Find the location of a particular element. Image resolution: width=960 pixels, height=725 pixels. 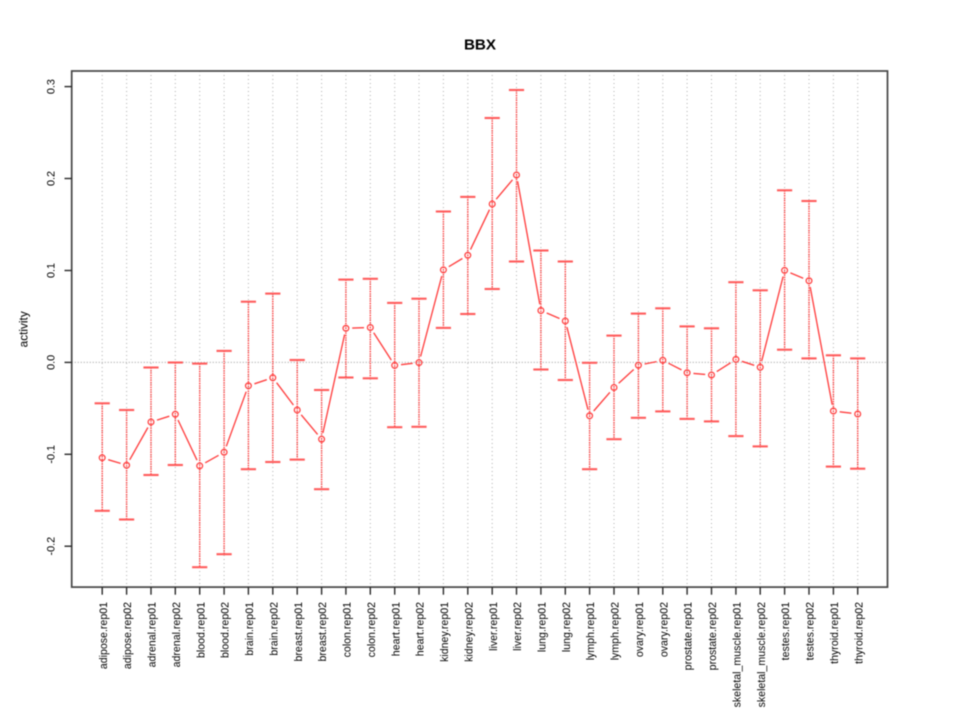

svg-text: heart.rep02 is located at coordinates (421, 629).